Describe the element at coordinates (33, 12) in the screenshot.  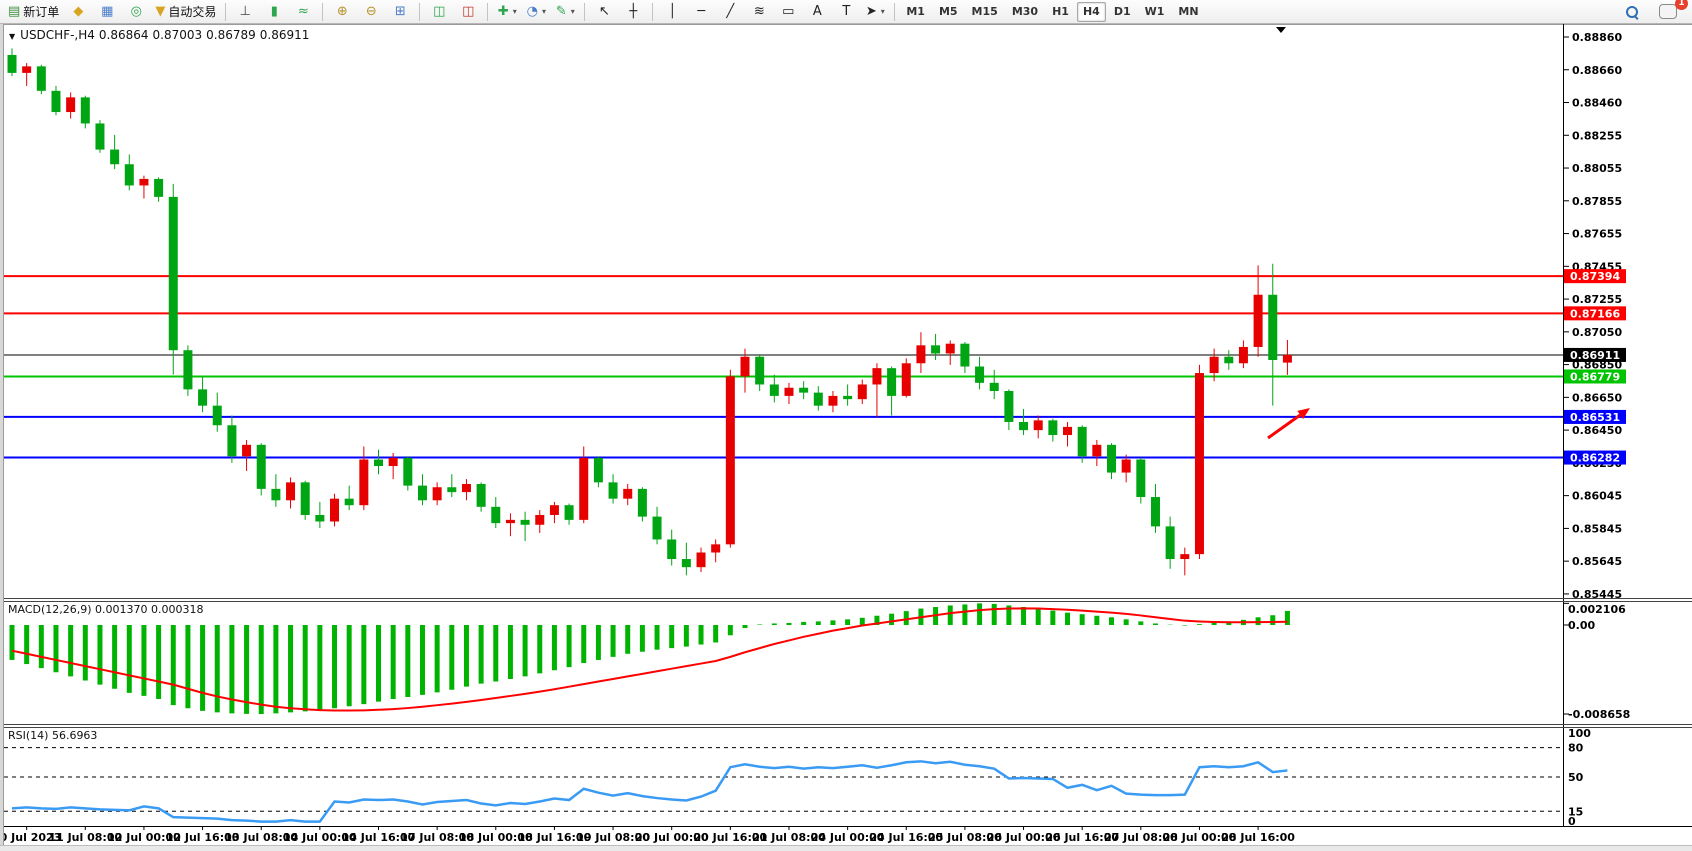
I see `new-order-button: ▤ 新订单` at that location.